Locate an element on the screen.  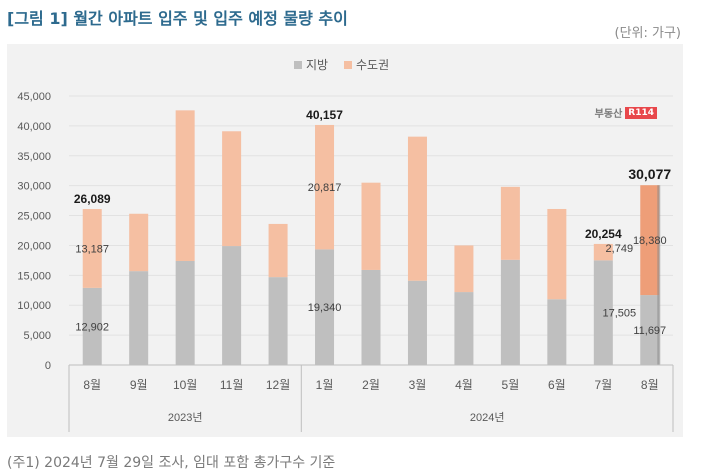
legend-swatch-capital is located at coordinates (348, 65).